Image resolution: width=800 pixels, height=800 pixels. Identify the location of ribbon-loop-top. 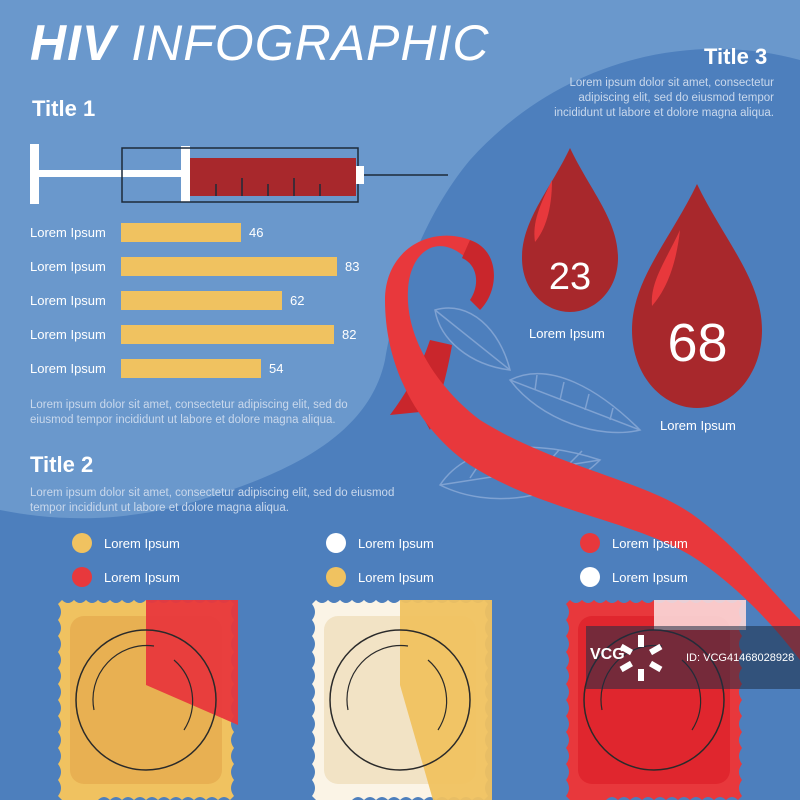
(478, 275).